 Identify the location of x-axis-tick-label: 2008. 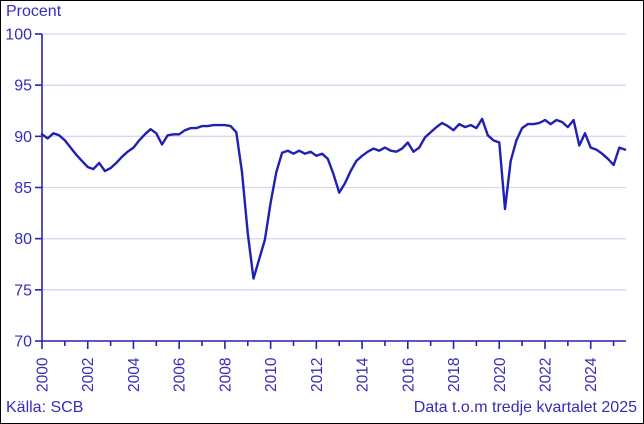
(225, 375).